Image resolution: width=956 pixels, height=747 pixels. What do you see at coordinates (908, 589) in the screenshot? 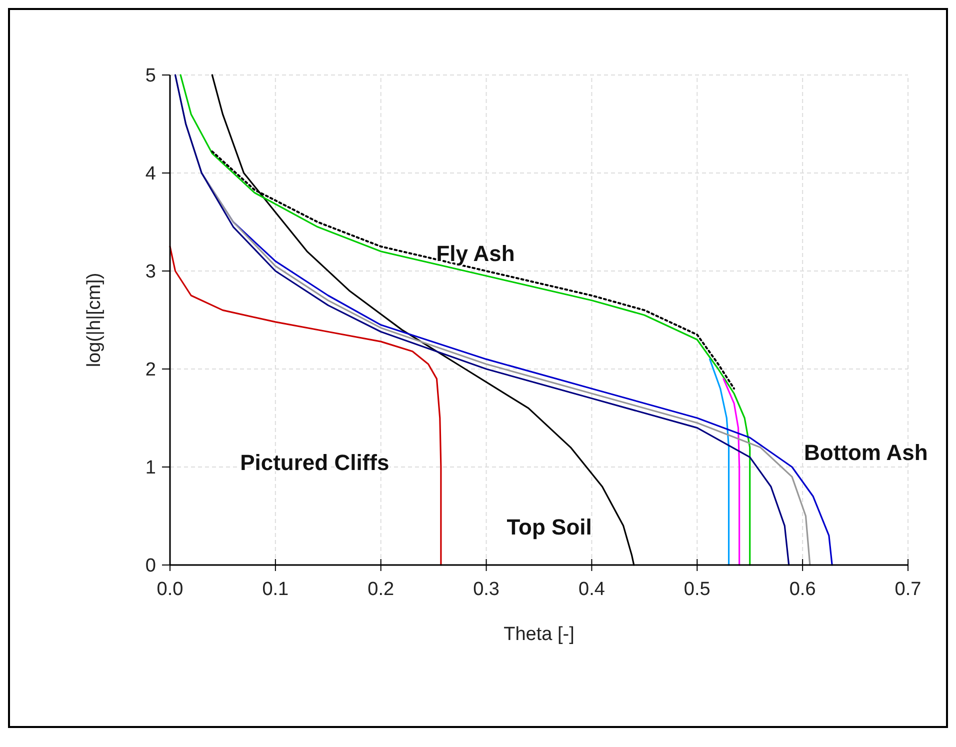
I see `x-tick-label: 0.7` at bounding box center [908, 589].